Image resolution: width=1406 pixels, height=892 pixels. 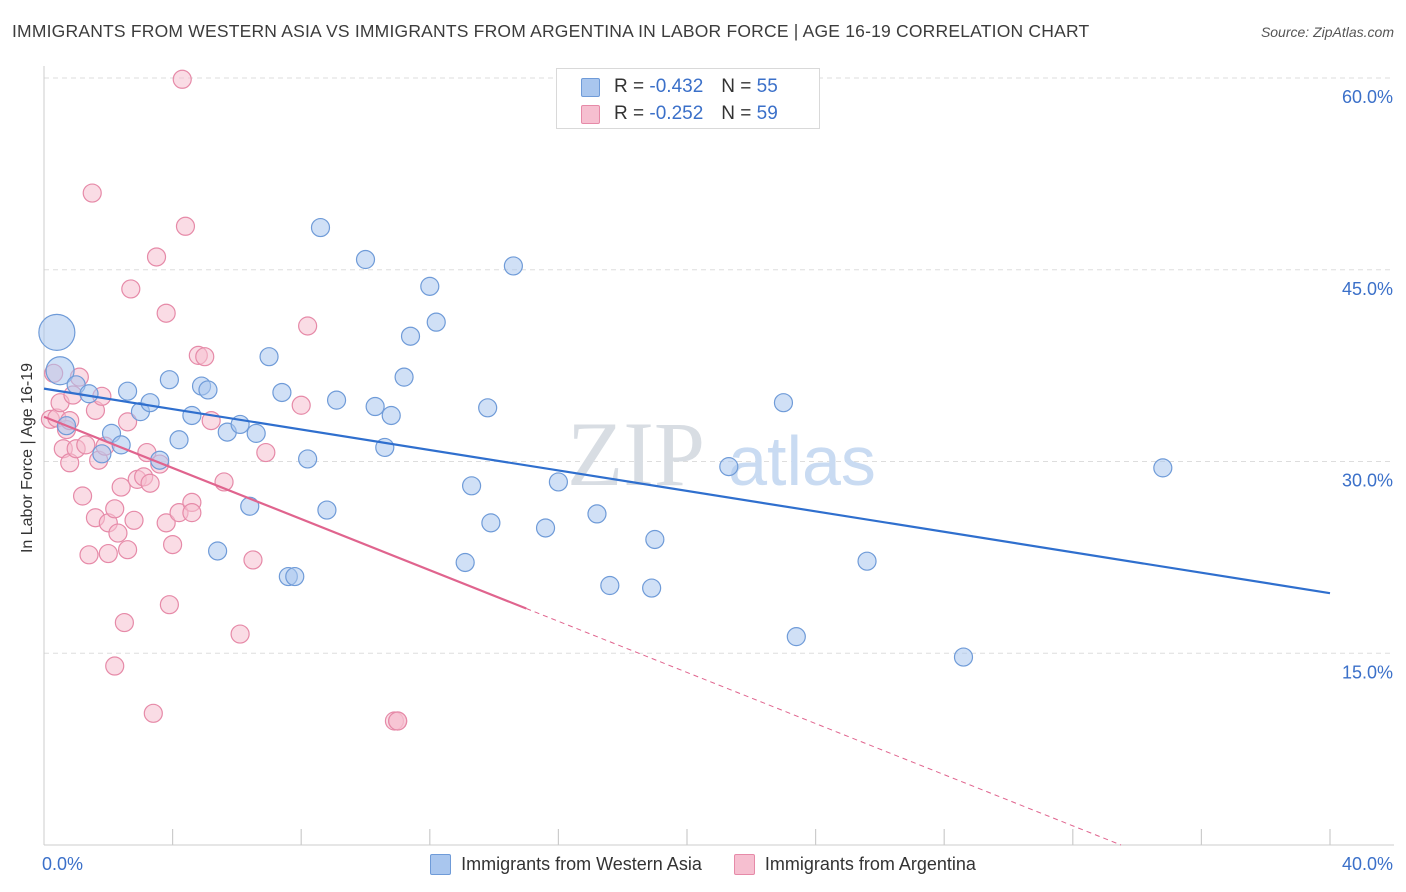 I want to click on legend-item-argentina: Immigrants from Argentina, so click(x=854, y=864).